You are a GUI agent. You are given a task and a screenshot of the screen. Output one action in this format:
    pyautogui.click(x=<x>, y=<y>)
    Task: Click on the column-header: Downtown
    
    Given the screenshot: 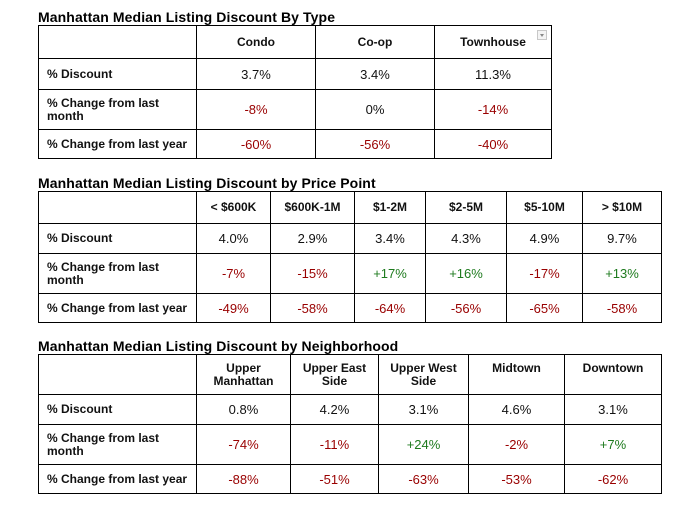 What is the action you would take?
    pyautogui.click(x=613, y=374)
    